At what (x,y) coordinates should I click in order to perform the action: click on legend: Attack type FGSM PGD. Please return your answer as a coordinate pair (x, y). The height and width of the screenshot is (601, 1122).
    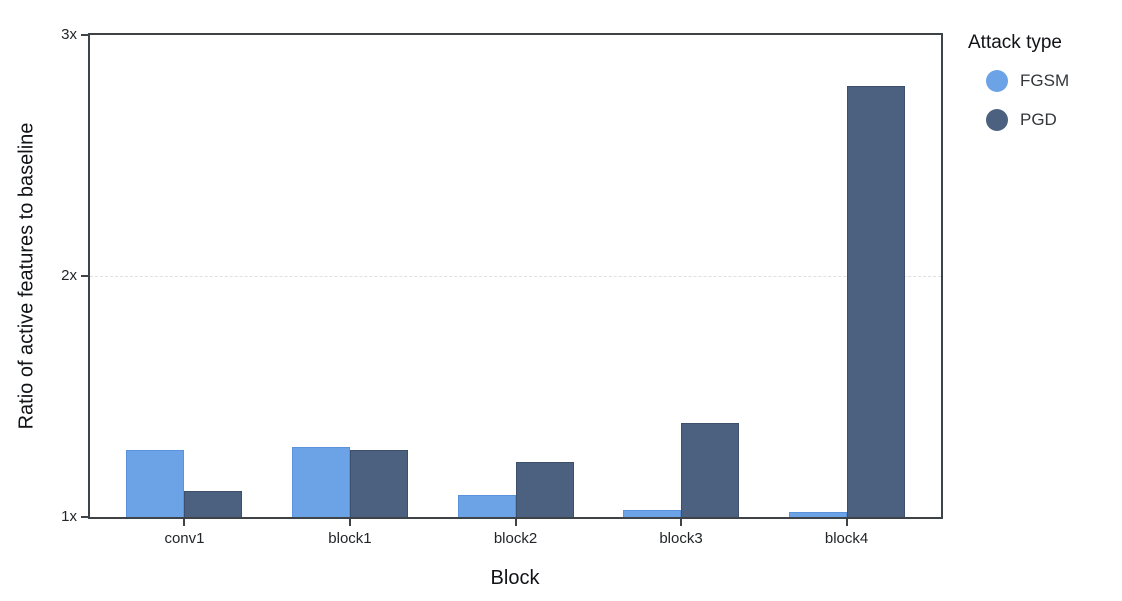
    Looking at the image, I should click on (1018, 90).